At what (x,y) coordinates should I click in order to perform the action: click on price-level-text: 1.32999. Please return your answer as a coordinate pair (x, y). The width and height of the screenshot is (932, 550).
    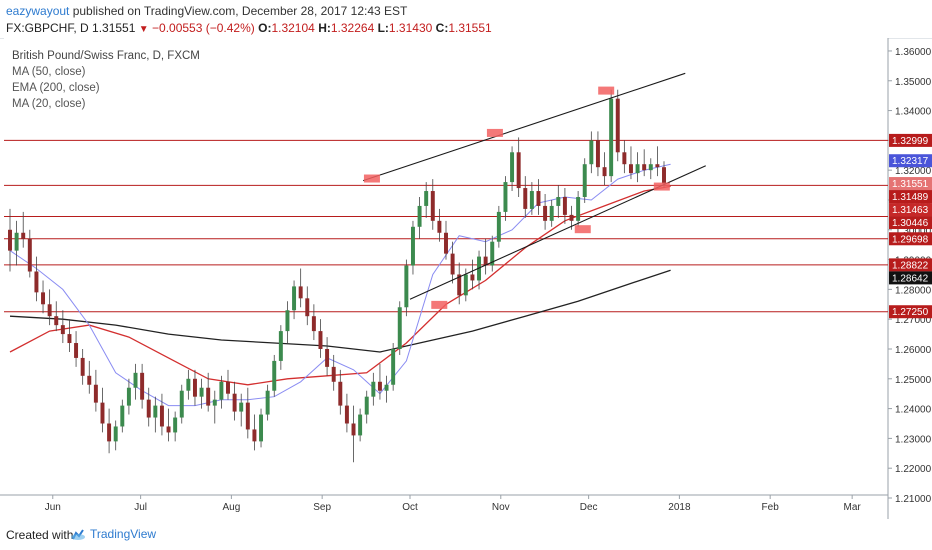
    Looking at the image, I should click on (910, 141).